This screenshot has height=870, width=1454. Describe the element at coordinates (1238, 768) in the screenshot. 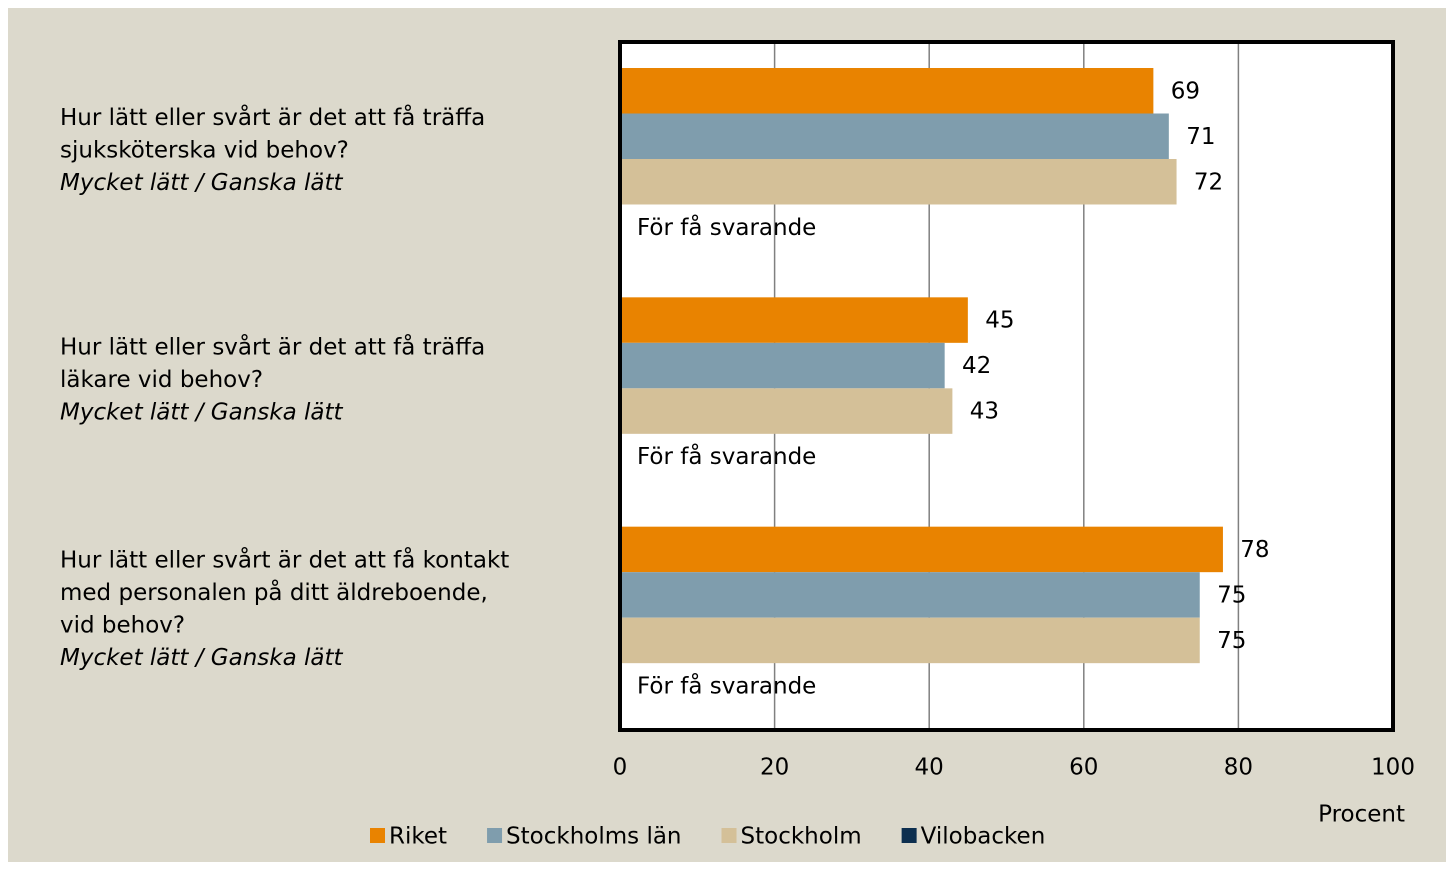

I see `x-tick-label: 80` at that location.